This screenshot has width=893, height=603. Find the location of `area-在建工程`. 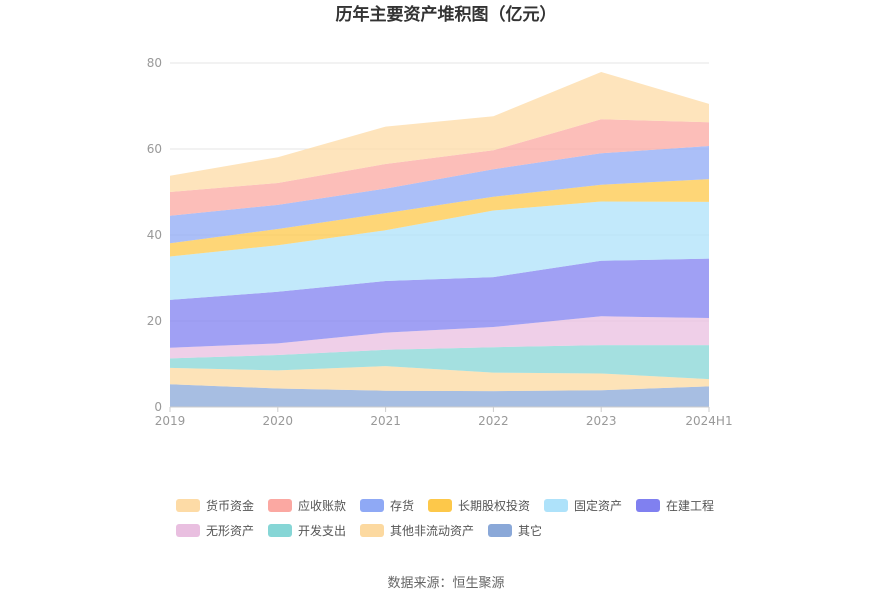

area-在建工程 is located at coordinates (439, 303).